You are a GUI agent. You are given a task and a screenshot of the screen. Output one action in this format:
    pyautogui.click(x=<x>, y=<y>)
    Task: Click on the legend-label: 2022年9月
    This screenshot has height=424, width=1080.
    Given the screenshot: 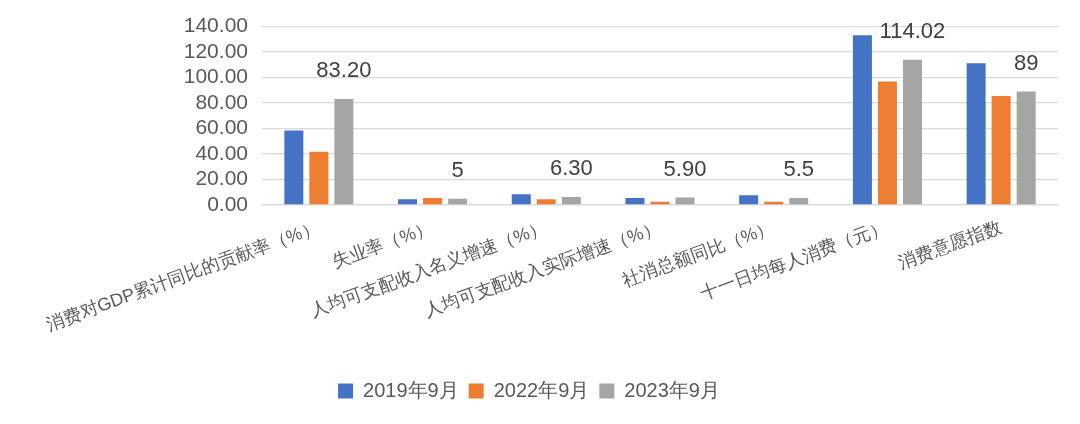 What is the action you would take?
    pyautogui.click(x=541, y=389)
    